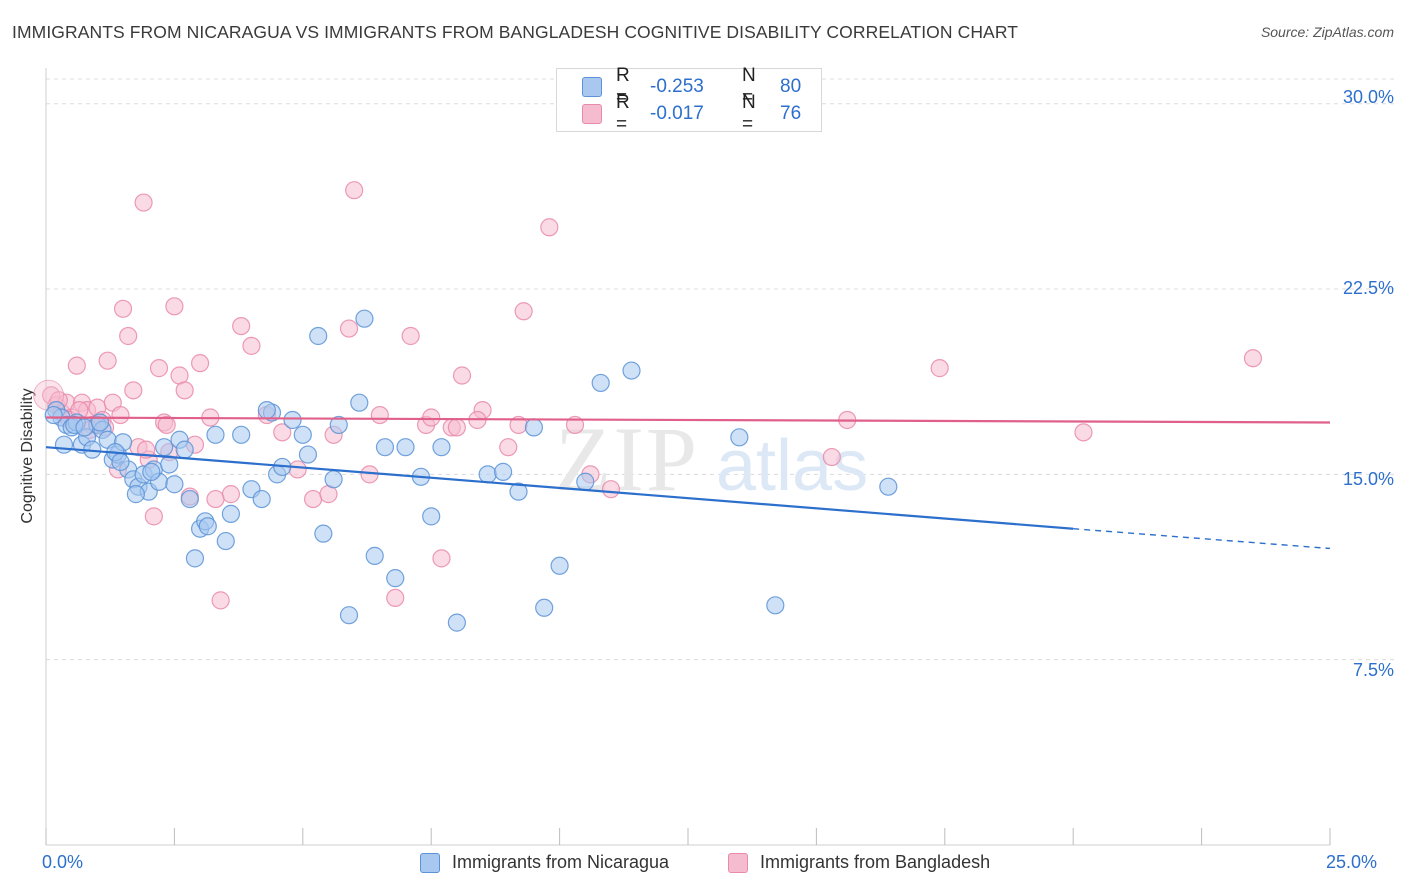  I want to click on legend-item-nicaragua: Immigrants from Nicaragua, so click(544, 862).